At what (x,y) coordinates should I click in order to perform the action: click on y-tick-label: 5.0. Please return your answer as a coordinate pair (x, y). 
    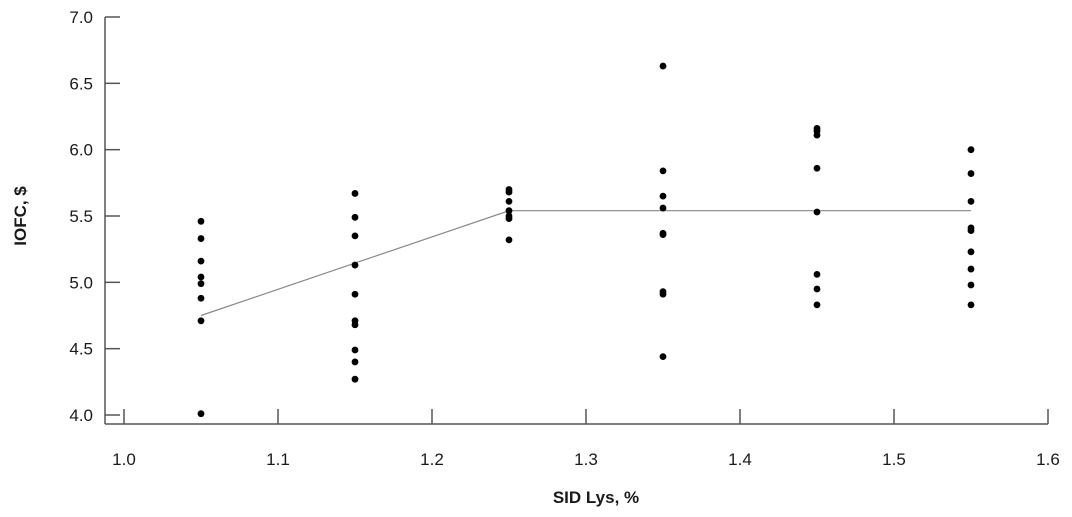
    Looking at the image, I should click on (81, 282).